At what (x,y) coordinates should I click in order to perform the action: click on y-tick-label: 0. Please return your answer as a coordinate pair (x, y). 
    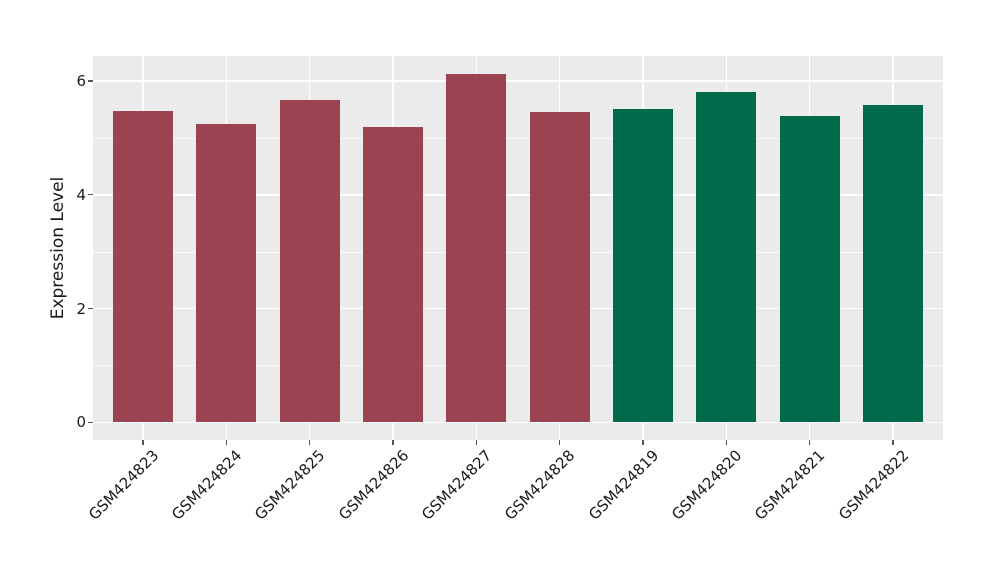
    Looking at the image, I should click on (81, 422).